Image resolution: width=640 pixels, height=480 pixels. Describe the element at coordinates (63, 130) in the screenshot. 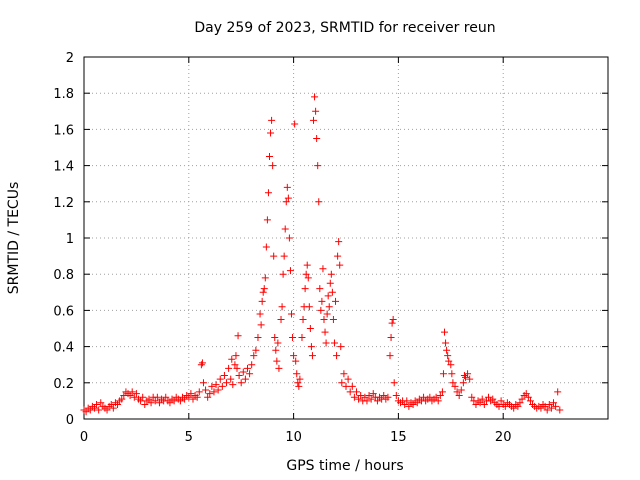

I see `y-tick-label: 1.6` at that location.